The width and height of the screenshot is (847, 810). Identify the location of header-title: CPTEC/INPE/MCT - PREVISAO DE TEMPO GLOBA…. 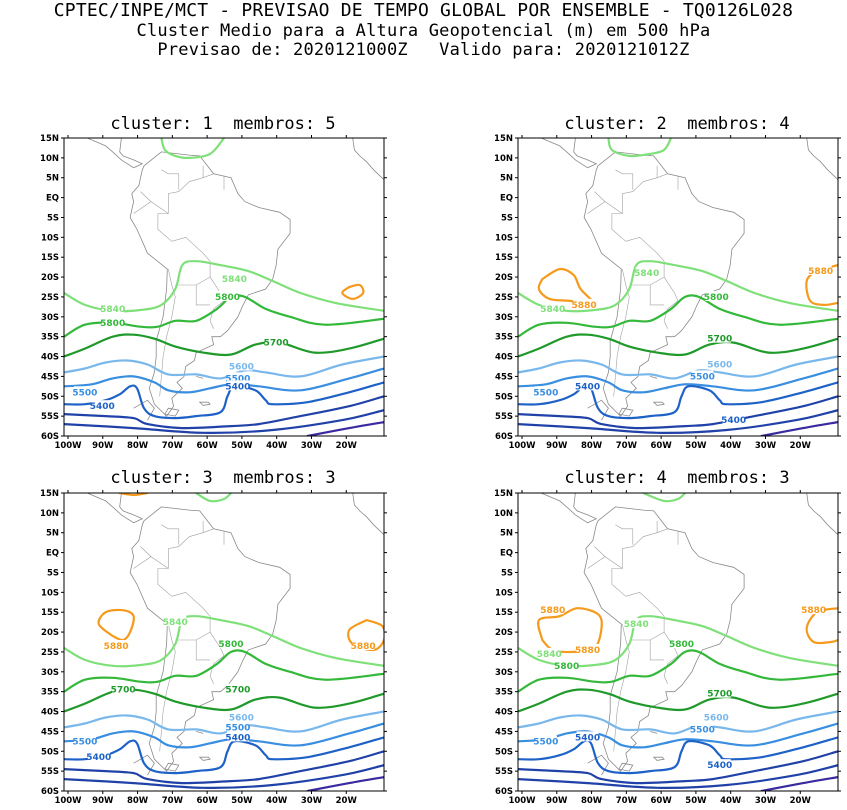
(423, 10).